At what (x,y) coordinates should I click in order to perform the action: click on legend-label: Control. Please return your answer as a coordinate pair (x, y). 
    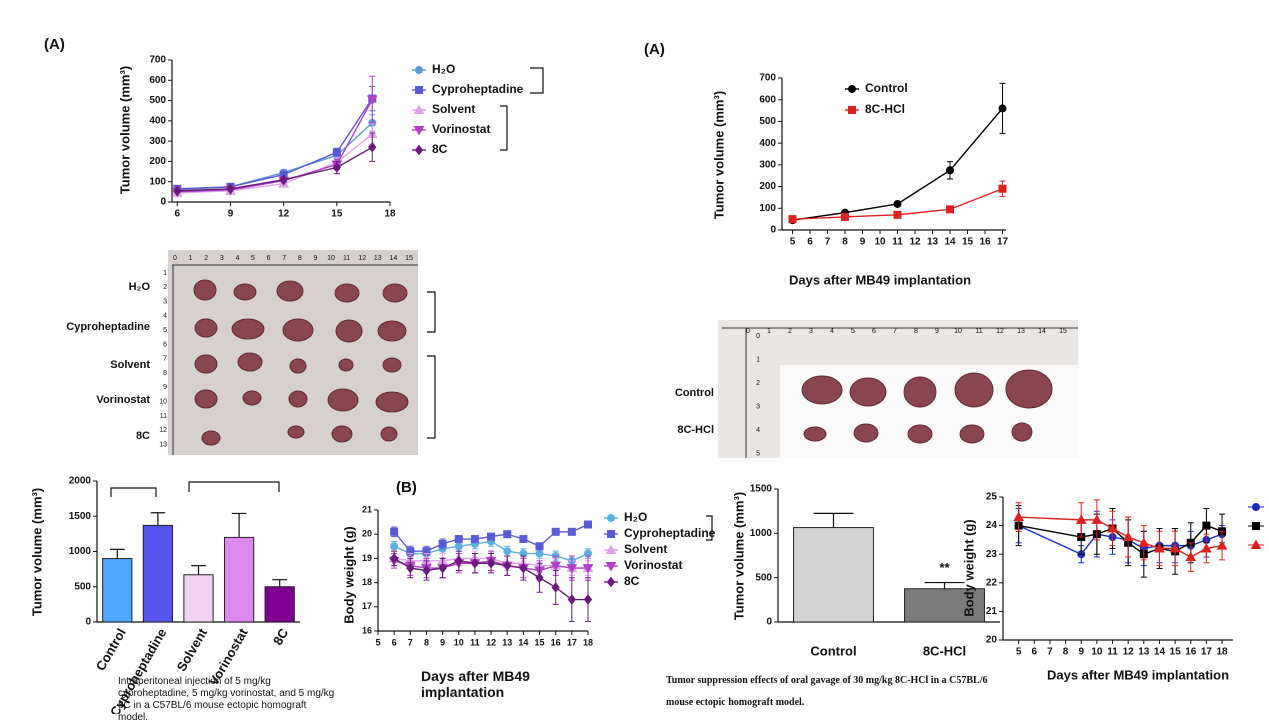
    Looking at the image, I should click on (886, 88).